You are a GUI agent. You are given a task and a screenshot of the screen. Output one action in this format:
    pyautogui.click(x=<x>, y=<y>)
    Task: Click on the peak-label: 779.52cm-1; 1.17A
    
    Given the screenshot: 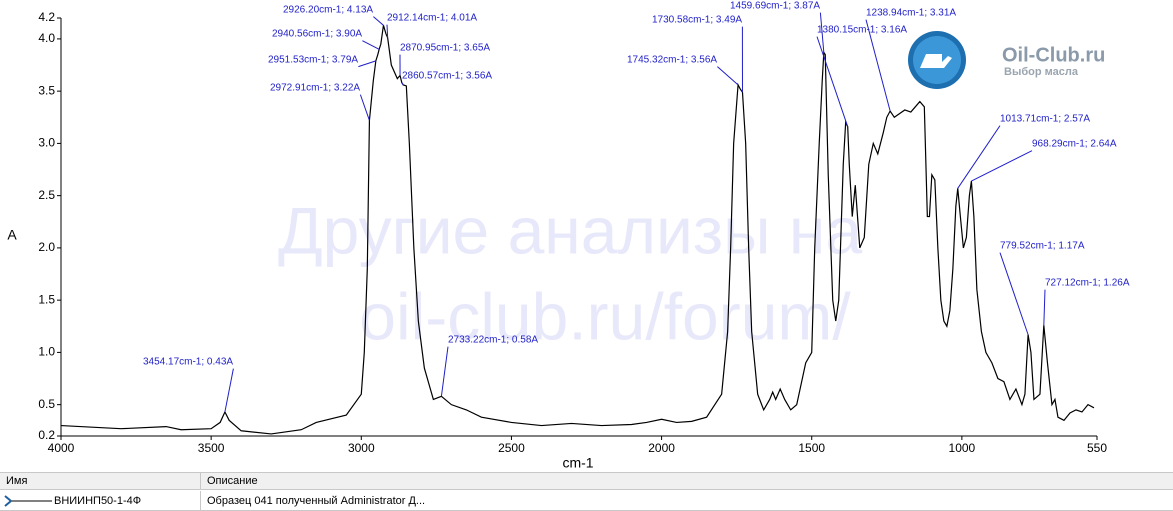 What is the action you would take?
    pyautogui.click(x=1042, y=246)
    